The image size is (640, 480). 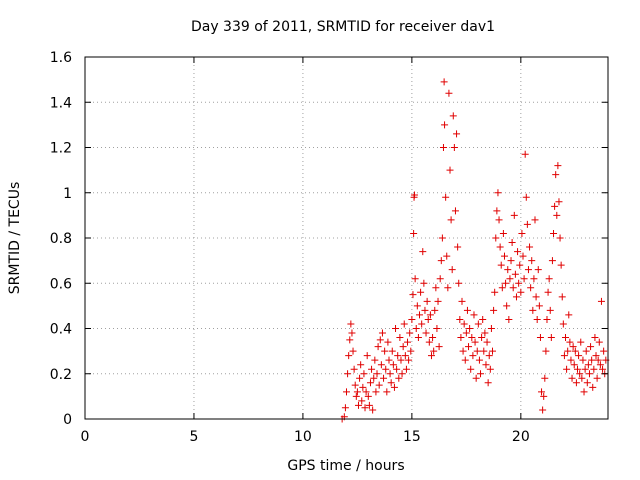 What do you see at coordinates (412, 437) in the screenshot?
I see `x-tick-label: 15` at bounding box center [412, 437].